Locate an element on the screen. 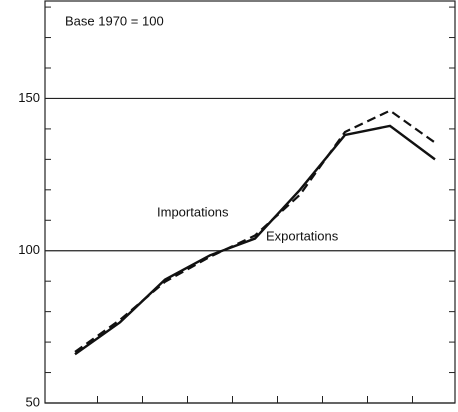 The width and height of the screenshot is (458, 412). y-tick-label: 150 is located at coordinates (29, 97).